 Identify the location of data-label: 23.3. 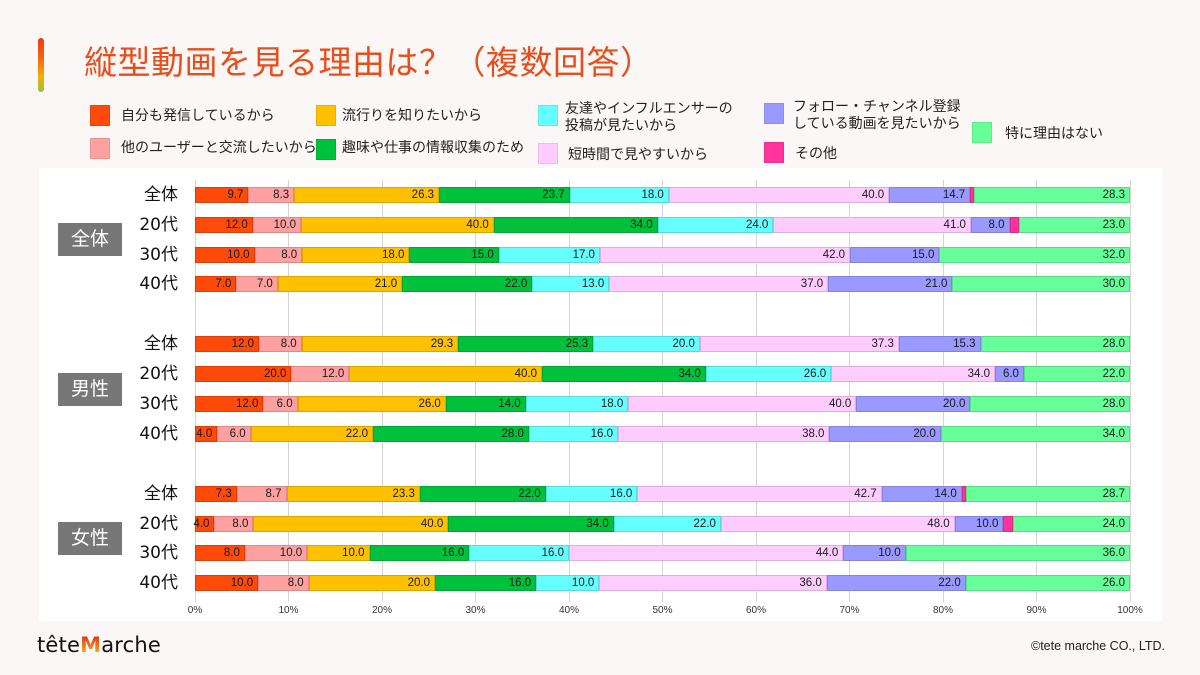
(403, 493).